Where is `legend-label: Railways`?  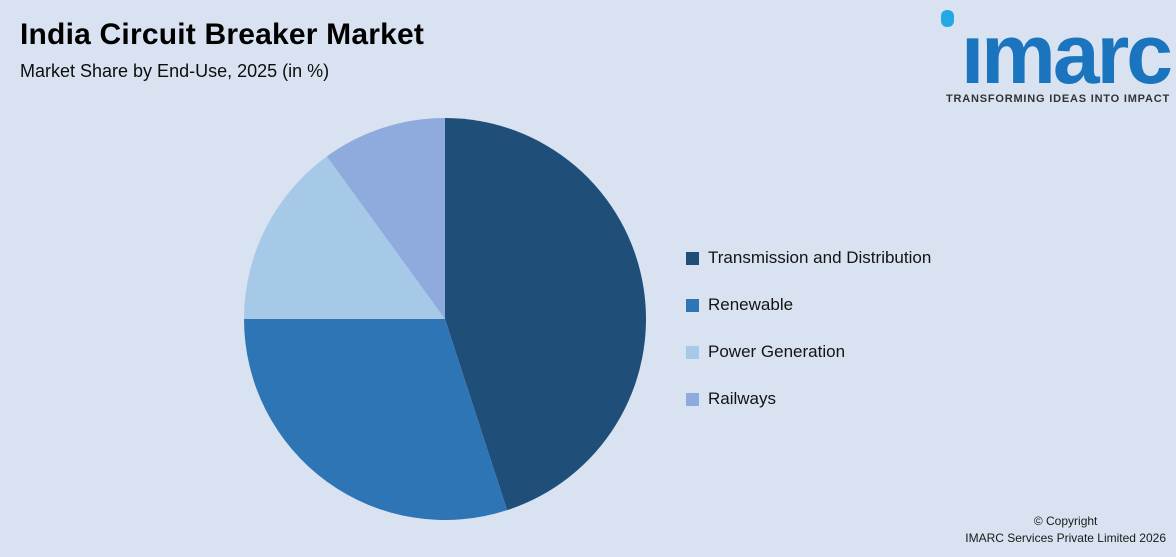 legend-label: Railways is located at coordinates (742, 398).